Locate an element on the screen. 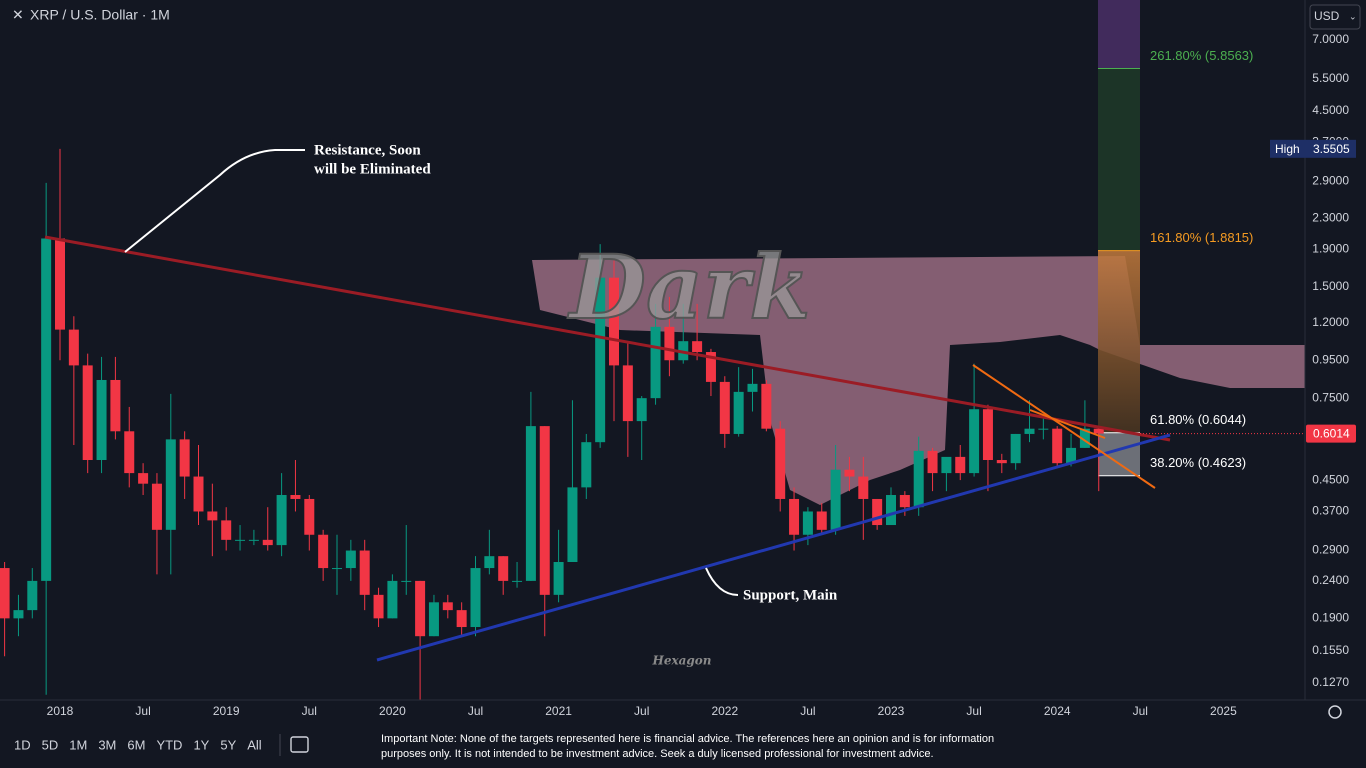  annotation: Support, Main is located at coordinates (790, 595).